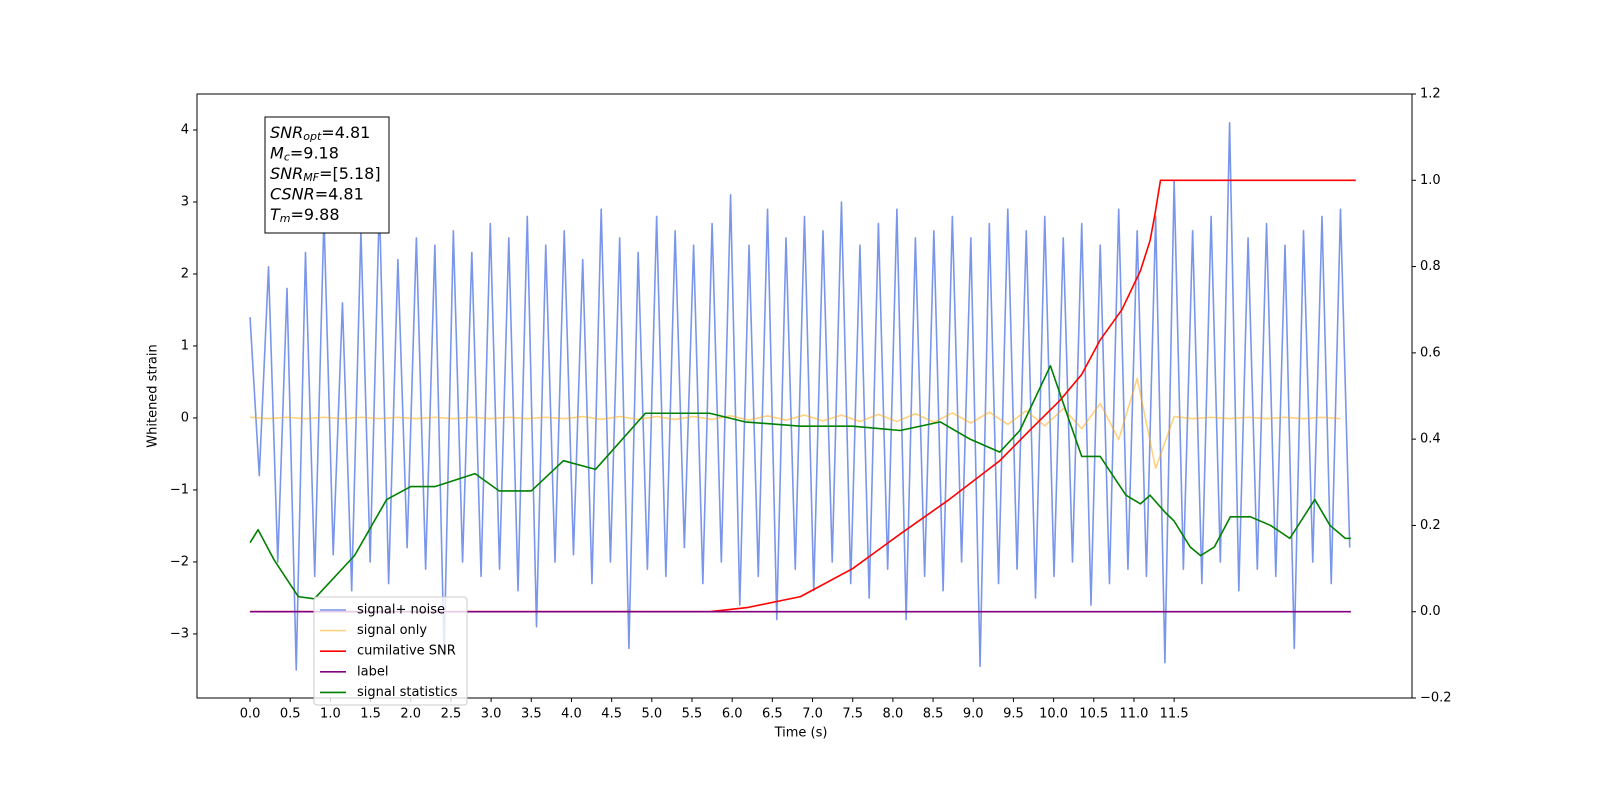 The image size is (1600, 800). What do you see at coordinates (812, 714) in the screenshot?
I see `x-tick-label: 7.0` at bounding box center [812, 714].